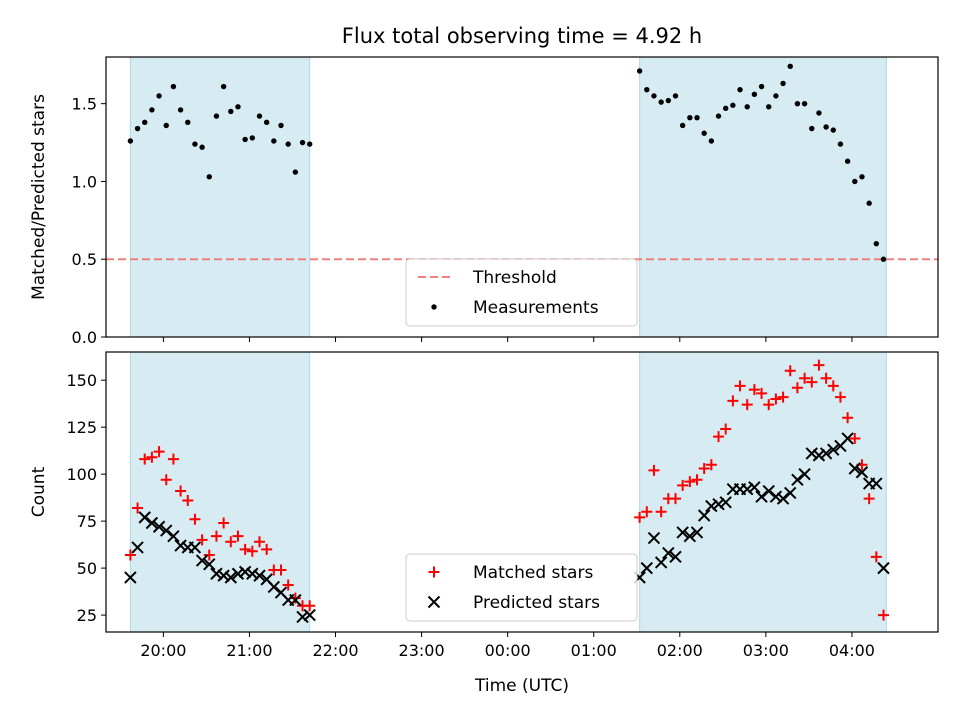 The width and height of the screenshot is (960, 724). I want to click on x-tick-label: 00:00, so click(508, 650).